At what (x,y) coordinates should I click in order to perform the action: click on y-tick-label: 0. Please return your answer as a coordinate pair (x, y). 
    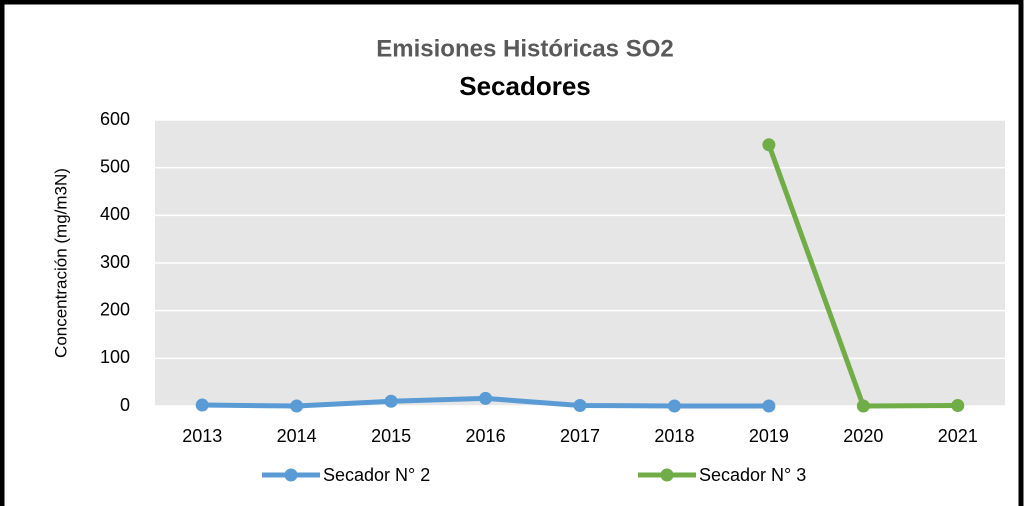
    Looking at the image, I should click on (125, 405).